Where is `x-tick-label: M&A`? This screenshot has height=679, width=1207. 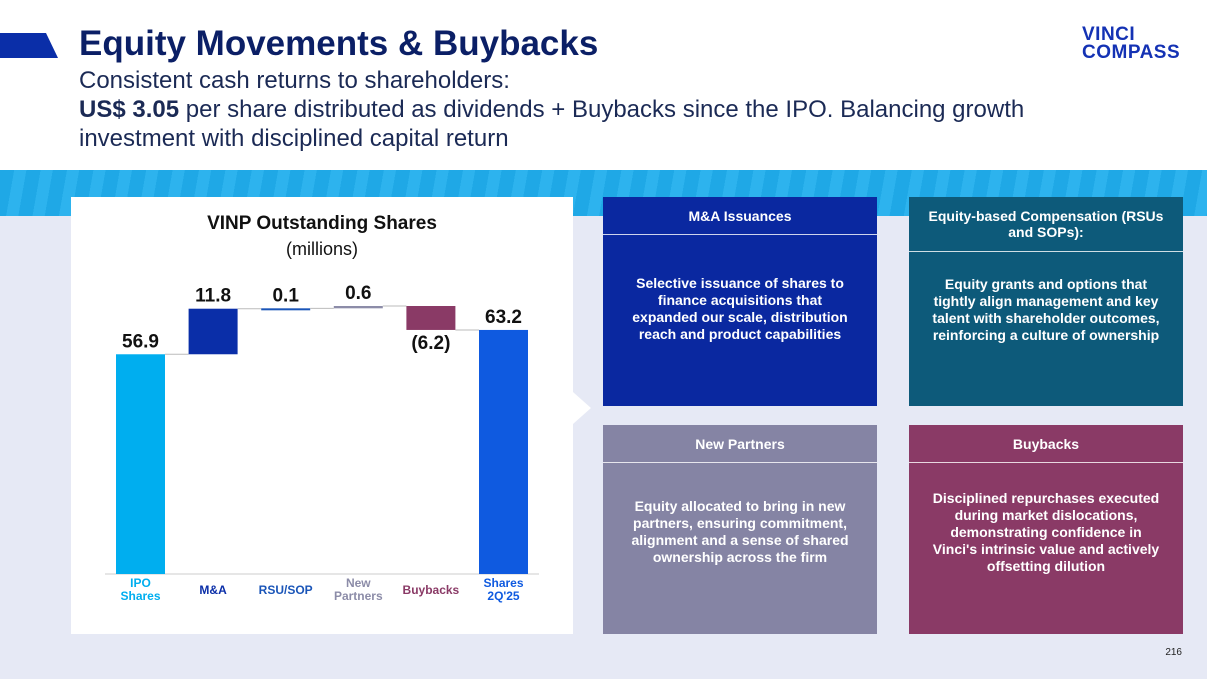 x-tick-label: M&A is located at coordinates (213, 590).